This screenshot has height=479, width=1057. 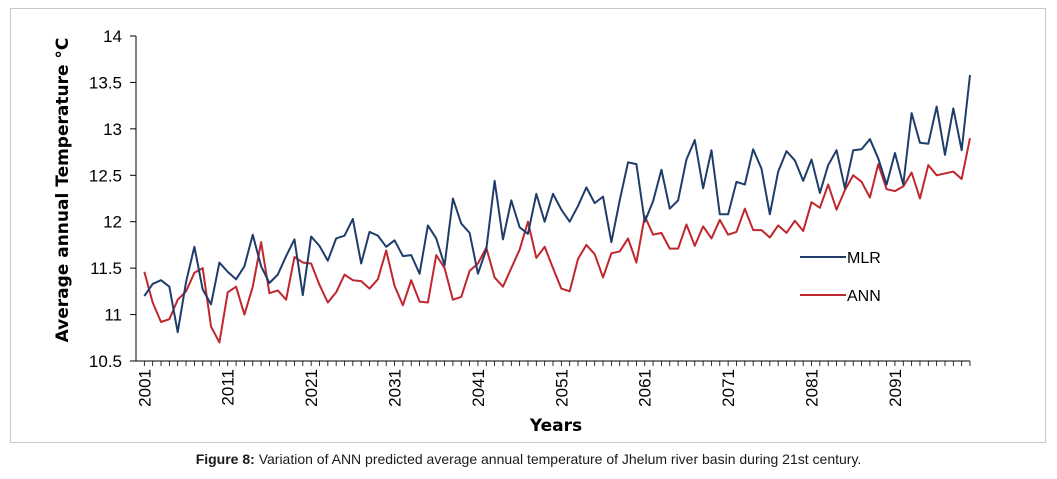 What do you see at coordinates (105, 361) in the screenshot?
I see `y-tick-label: 10.5` at bounding box center [105, 361].